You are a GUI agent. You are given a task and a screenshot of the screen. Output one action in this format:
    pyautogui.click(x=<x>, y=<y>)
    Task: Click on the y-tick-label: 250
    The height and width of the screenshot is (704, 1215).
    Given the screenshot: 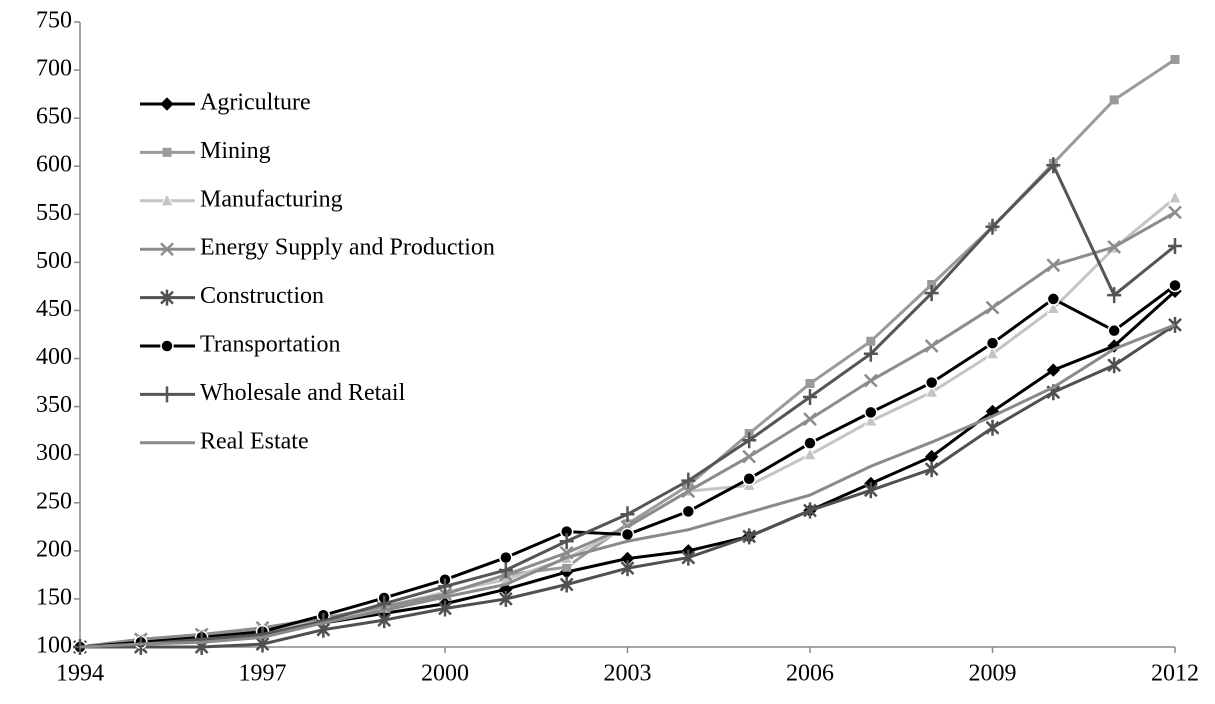 What is the action you would take?
    pyautogui.click(x=54, y=501)
    